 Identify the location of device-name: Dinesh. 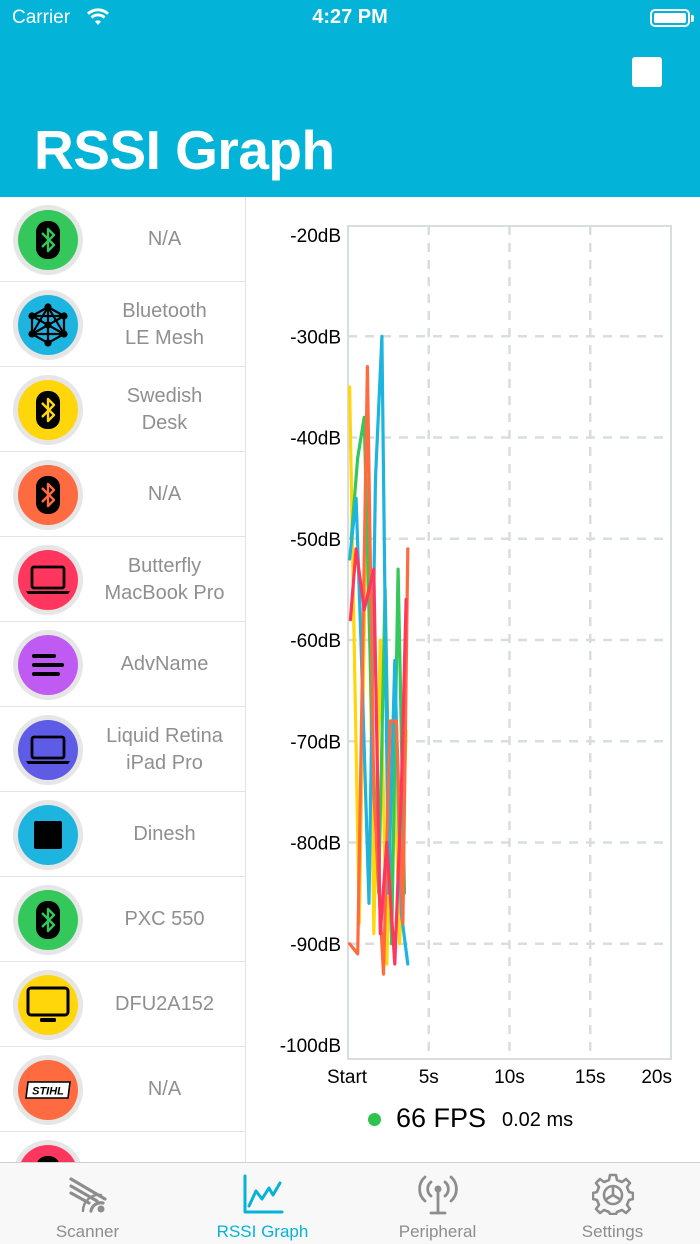
(164, 834).